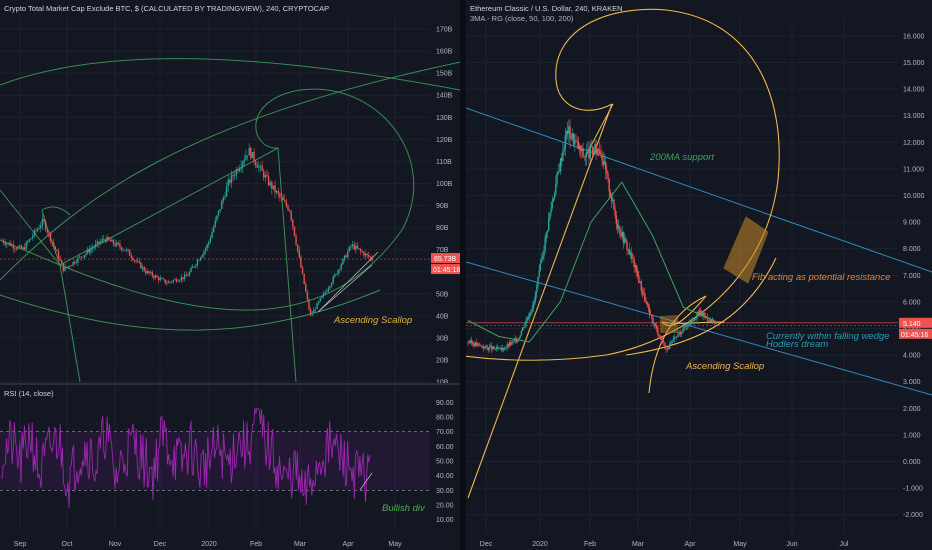  I want to click on ma-indicator-label: 3MA - RG (close, 50, 100, 200), so click(522, 18).